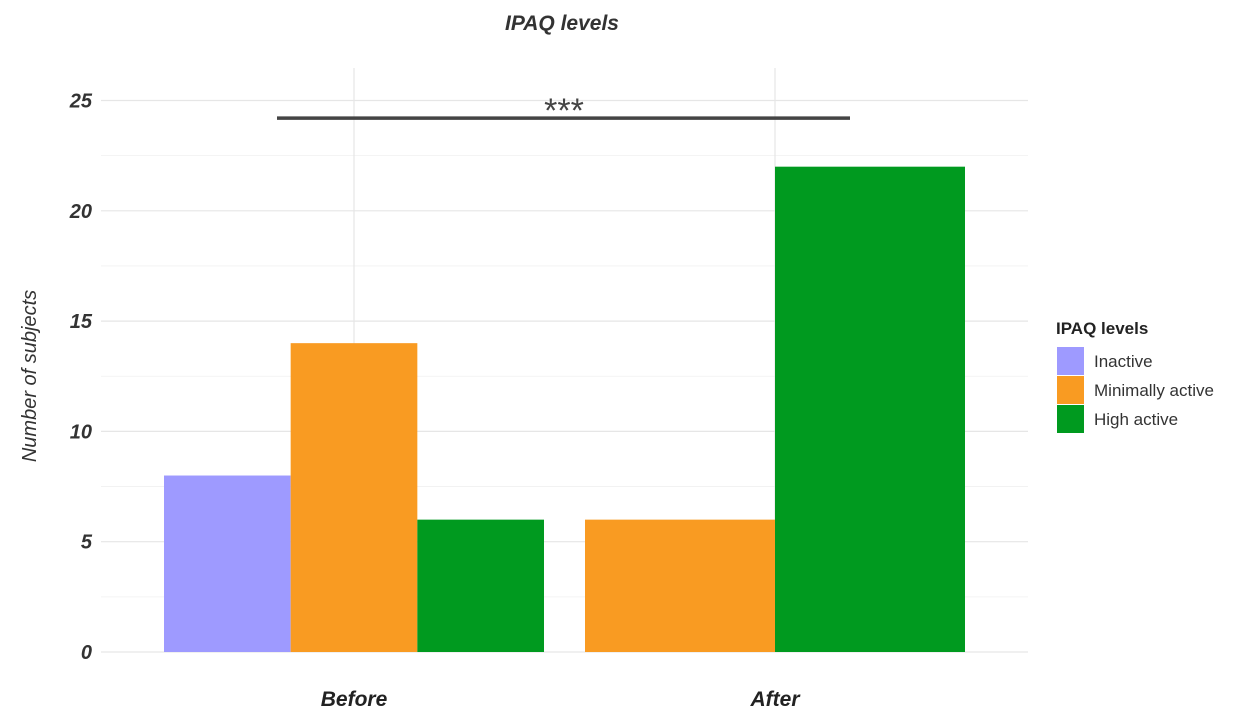 Image resolution: width=1241 pixels, height=710 pixels. Describe the element at coordinates (81, 322) in the screenshot. I see `y-tick-label: 15` at that location.